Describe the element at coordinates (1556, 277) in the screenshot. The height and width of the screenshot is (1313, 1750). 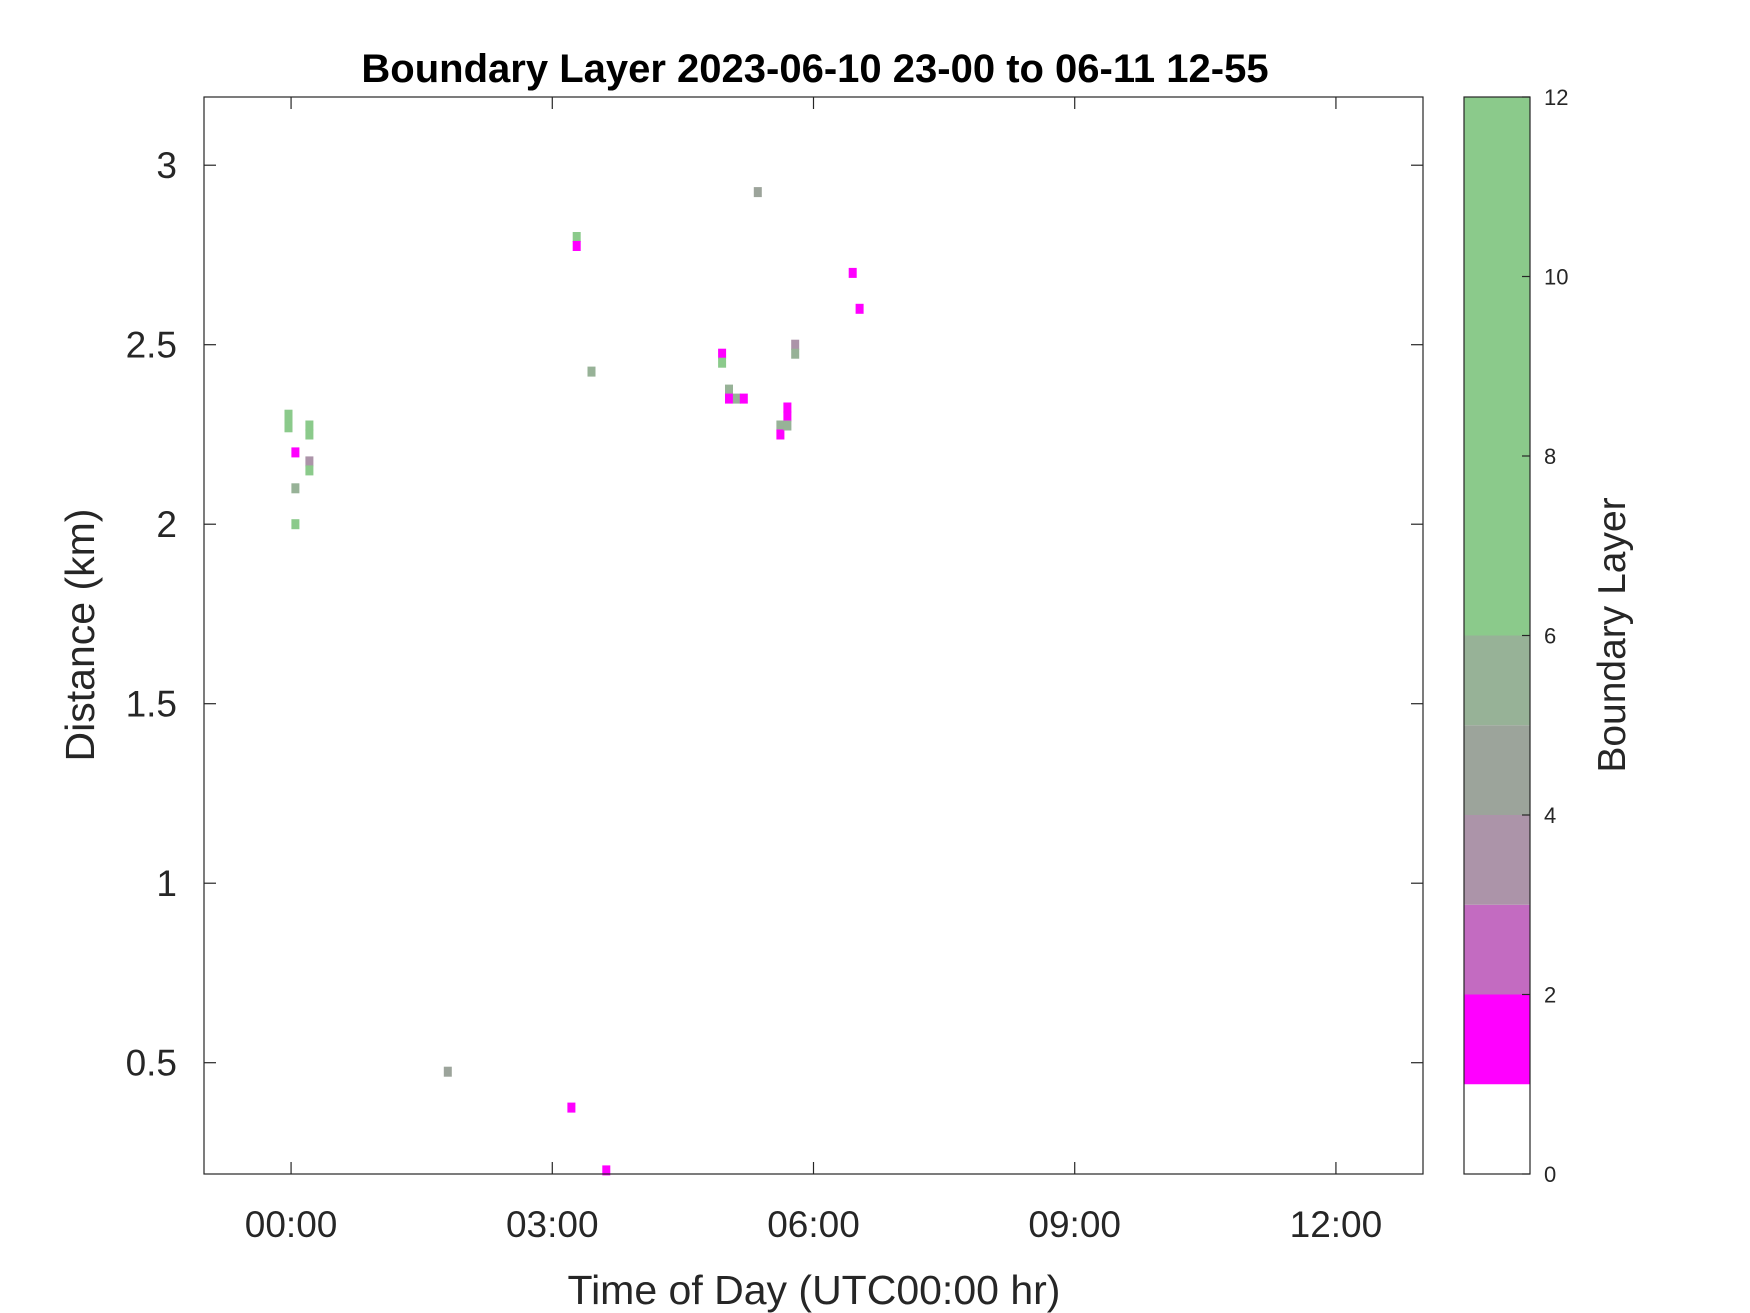
I see `colorbar-tick-label: 10` at that location.